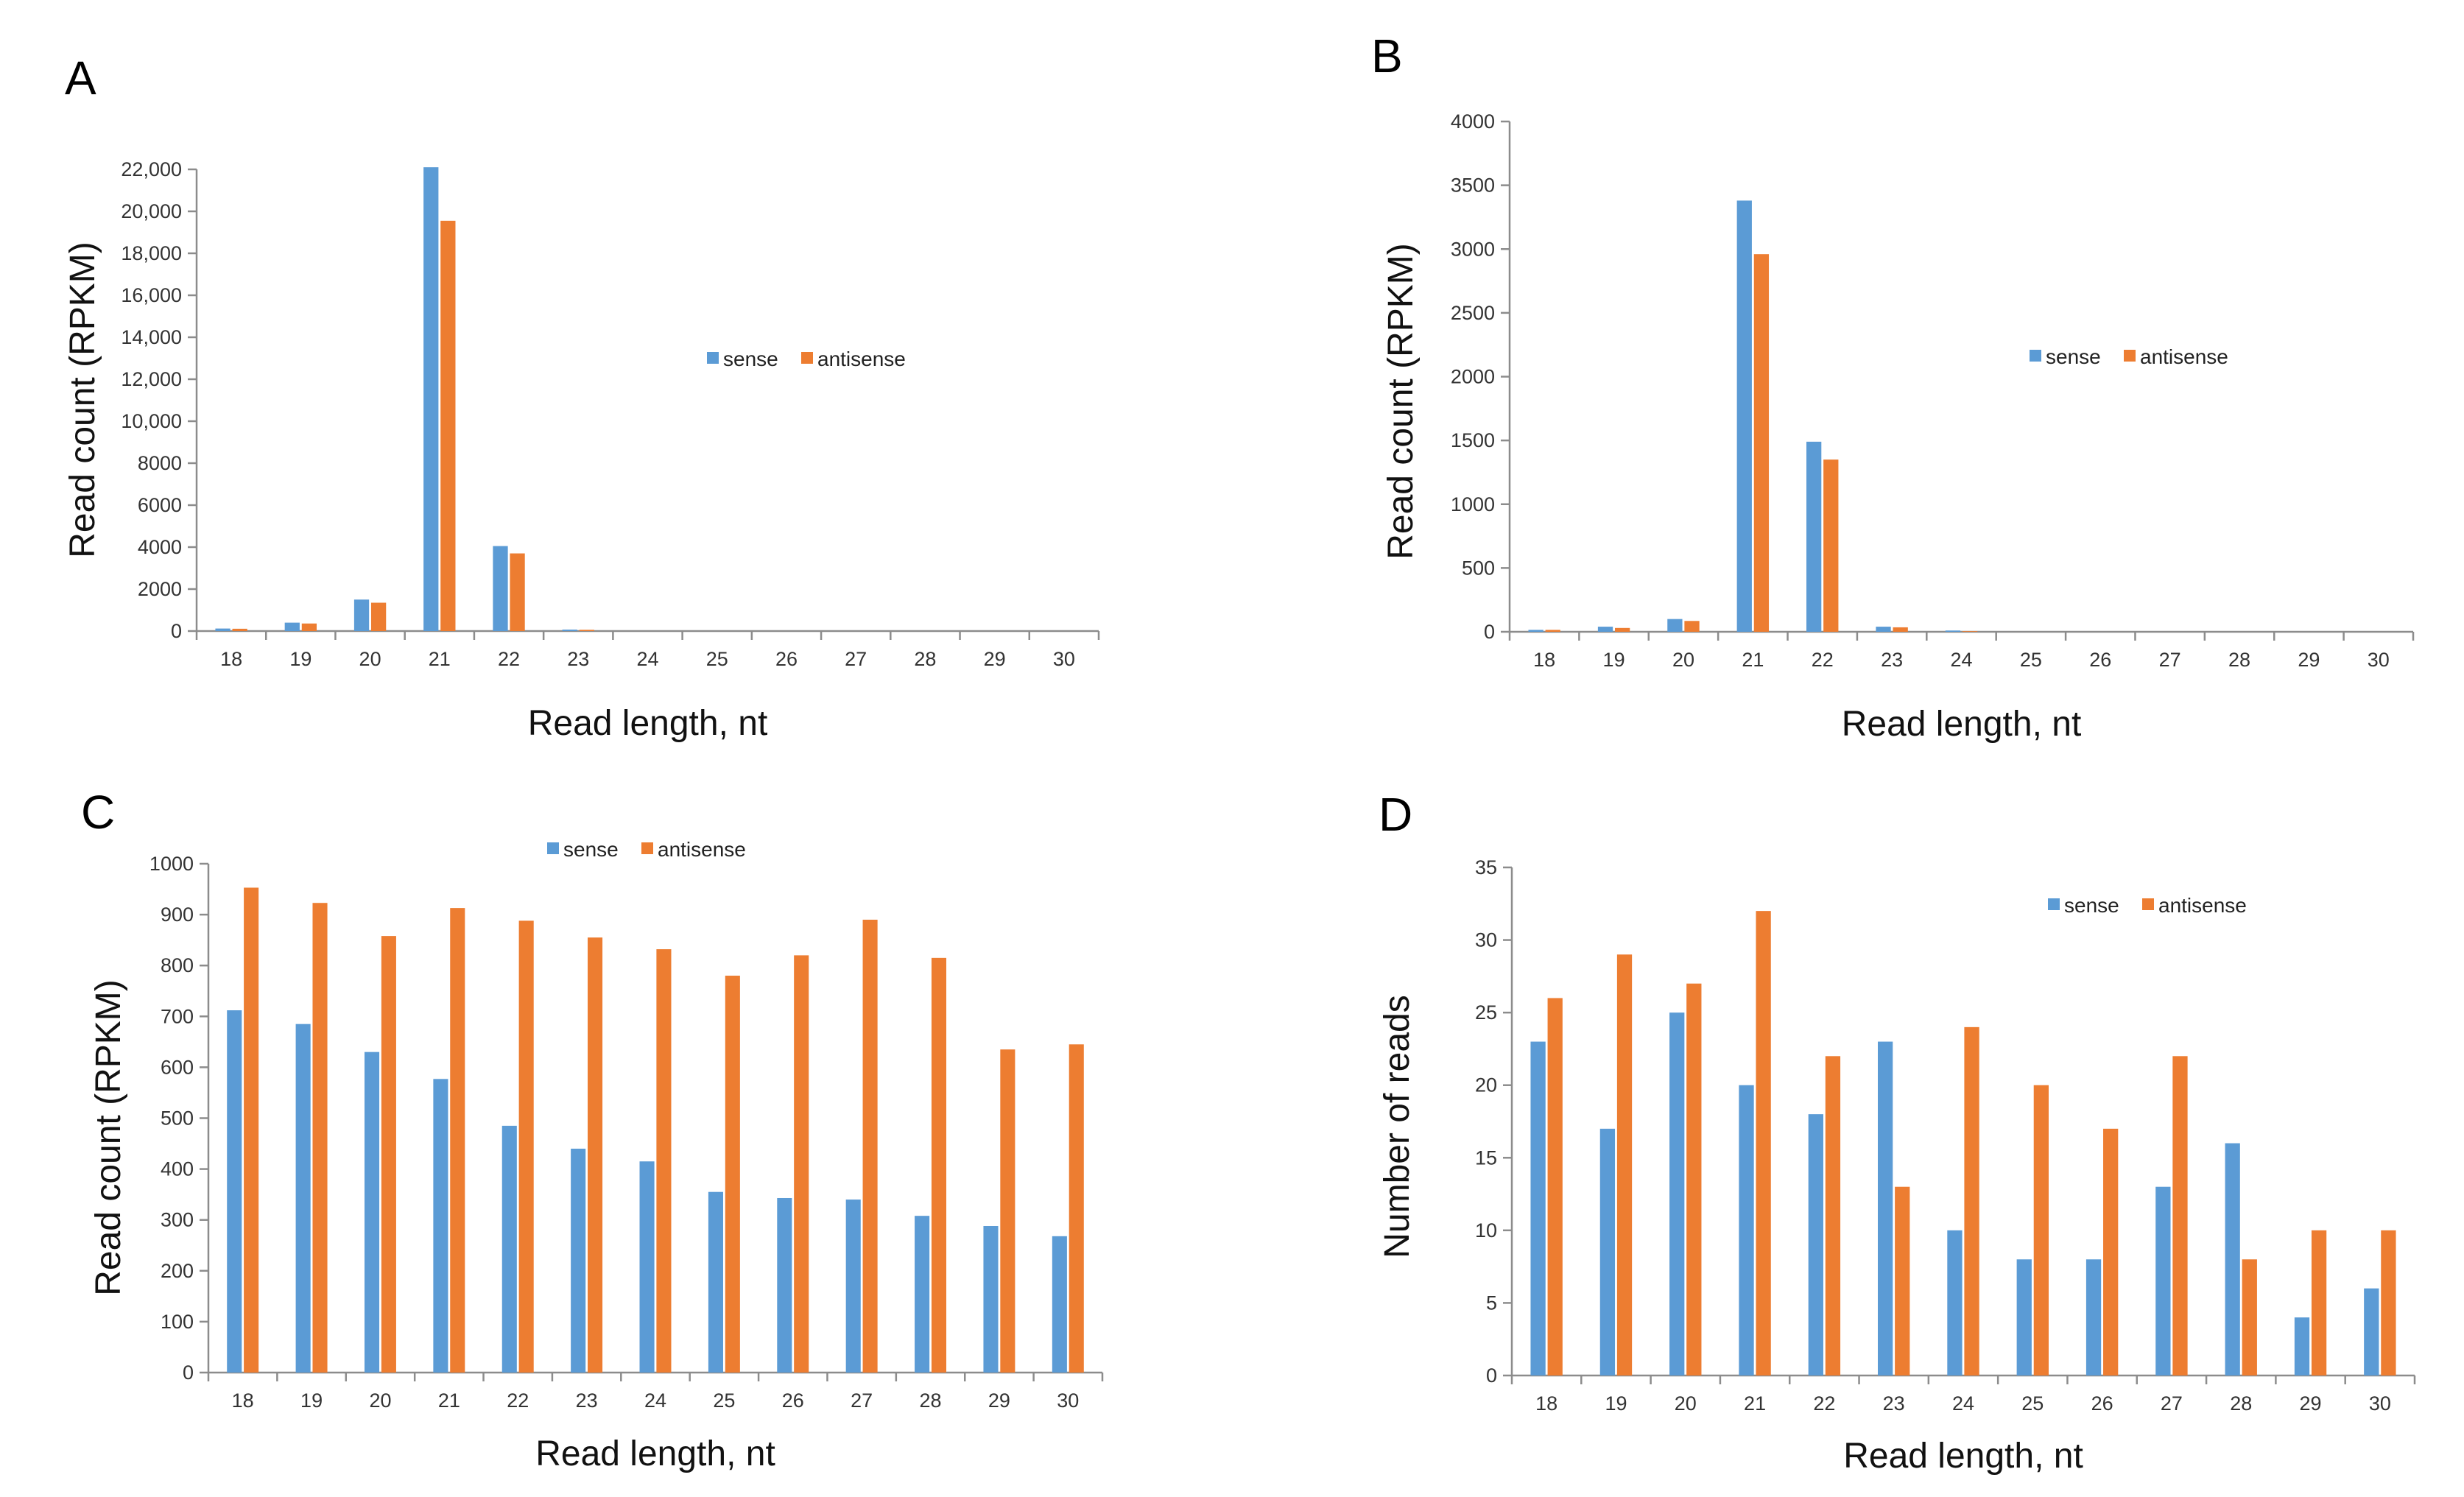  Describe the element at coordinates (177, 1067) in the screenshot. I see `y-tick-label: 600` at that location.